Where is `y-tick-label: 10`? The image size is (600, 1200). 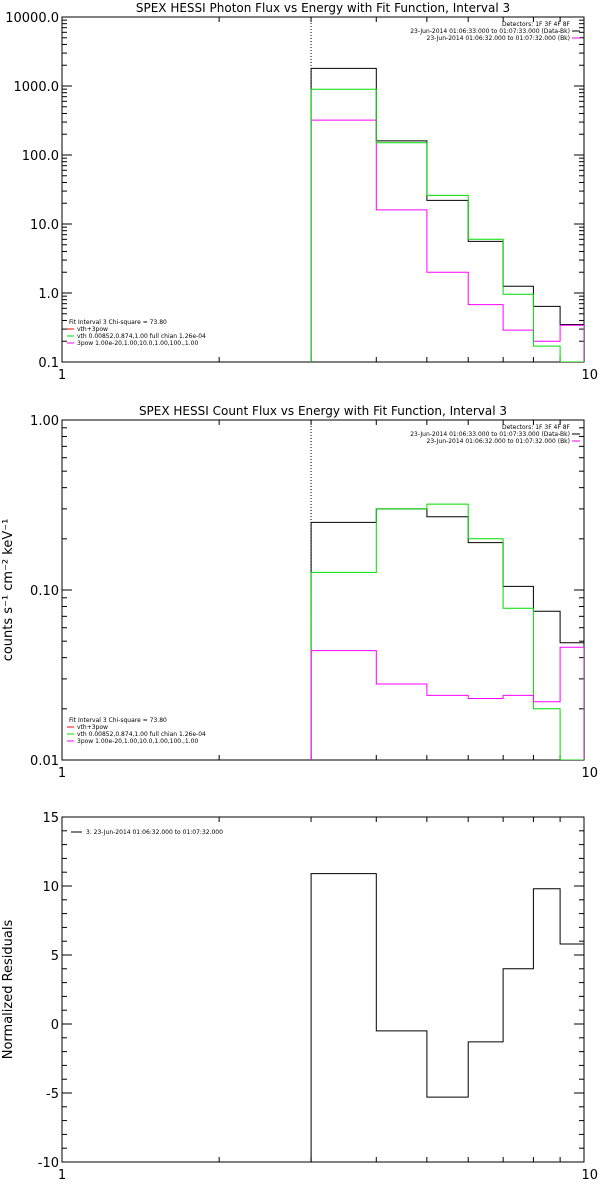
y-tick-label: 10 is located at coordinates (50, 887).